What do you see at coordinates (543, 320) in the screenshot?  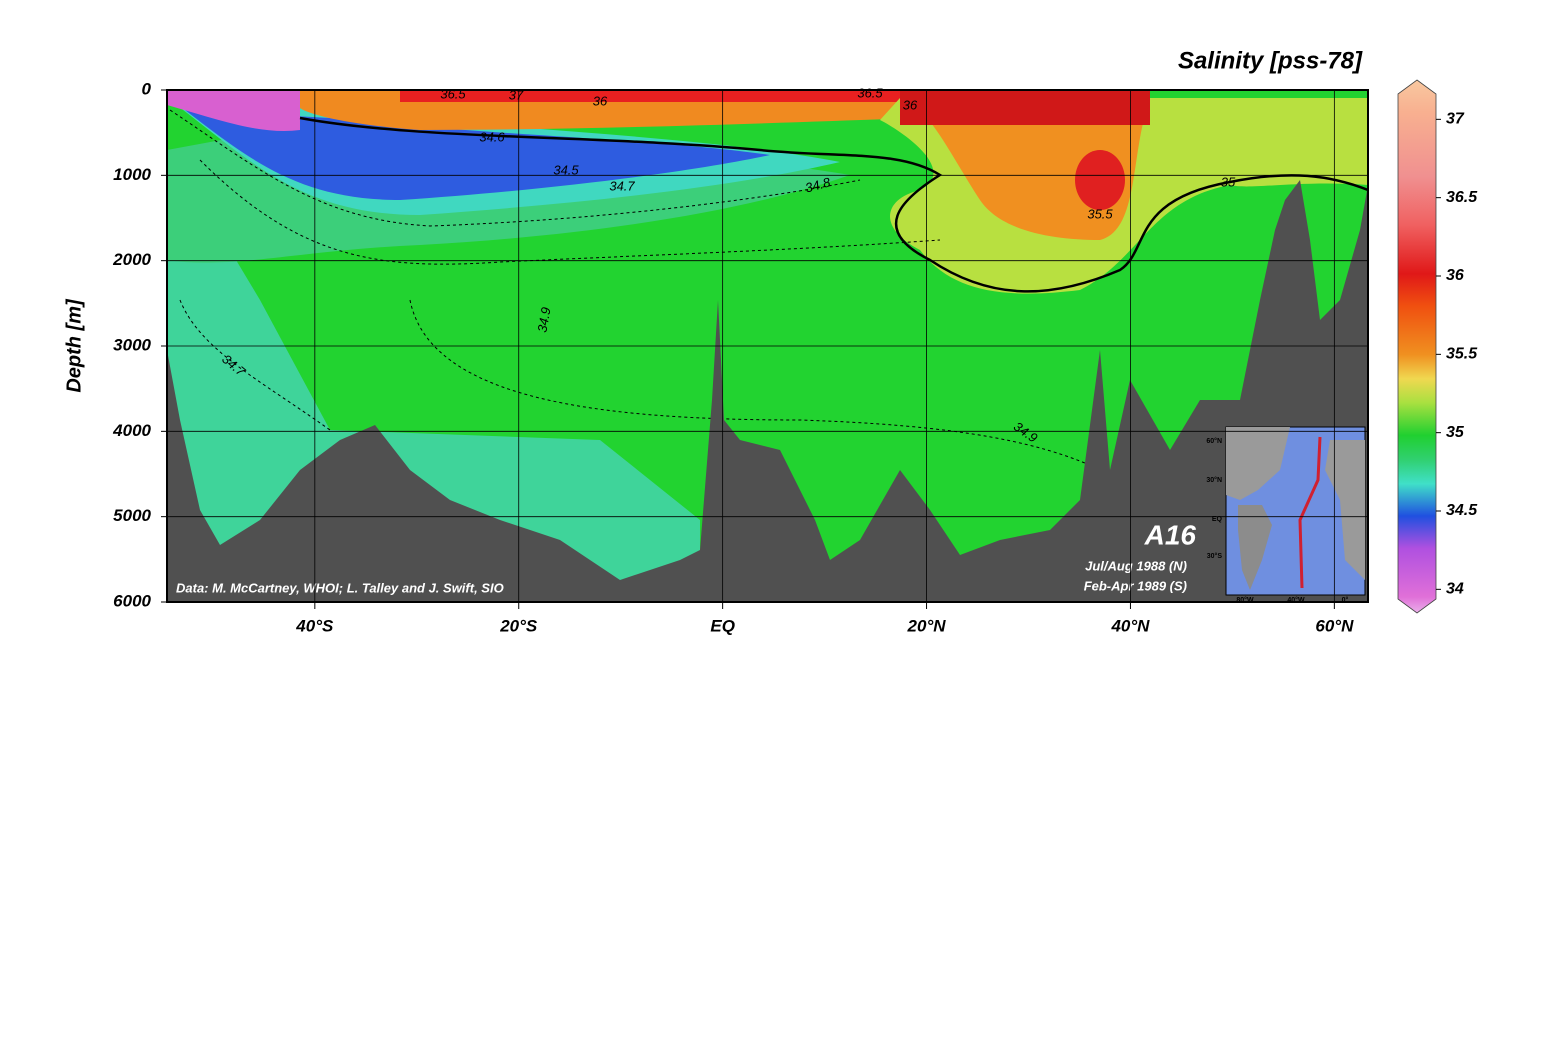 I see `contour-label: 34.9` at bounding box center [543, 320].